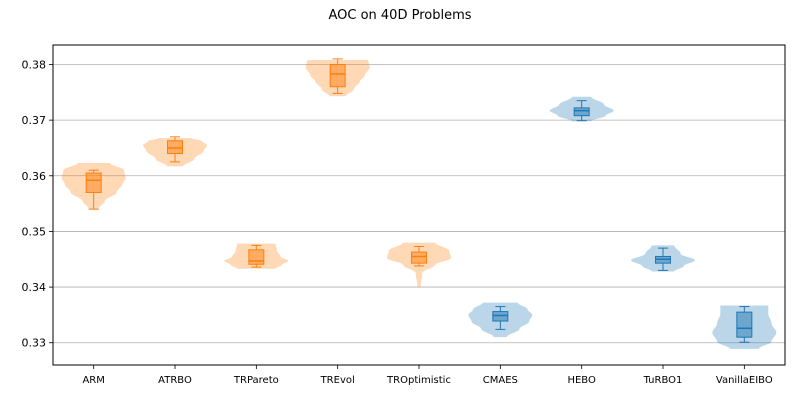 The height and width of the screenshot is (400, 800). What do you see at coordinates (399, 15) in the screenshot?
I see `chart-title: AOC on 40D Problems` at bounding box center [399, 15].